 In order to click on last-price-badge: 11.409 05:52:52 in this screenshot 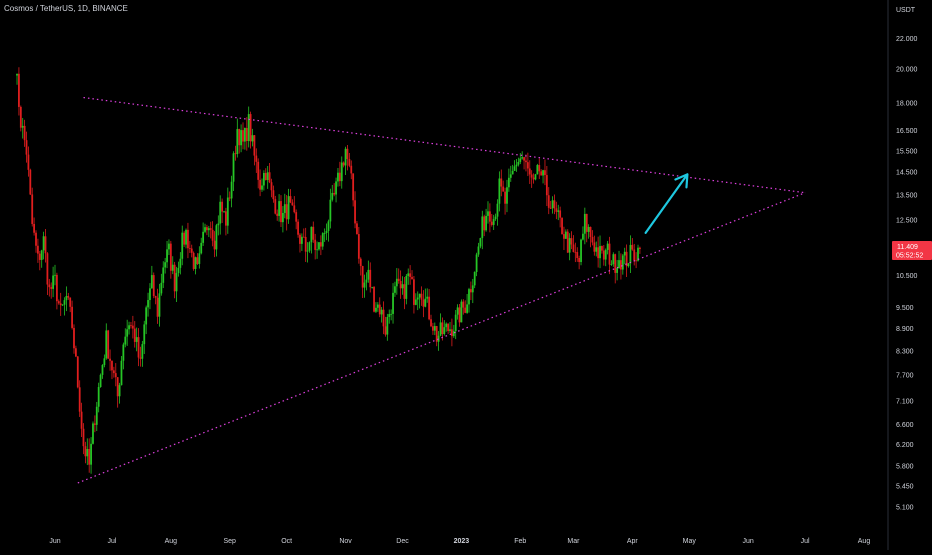, I will do `click(912, 251)`.